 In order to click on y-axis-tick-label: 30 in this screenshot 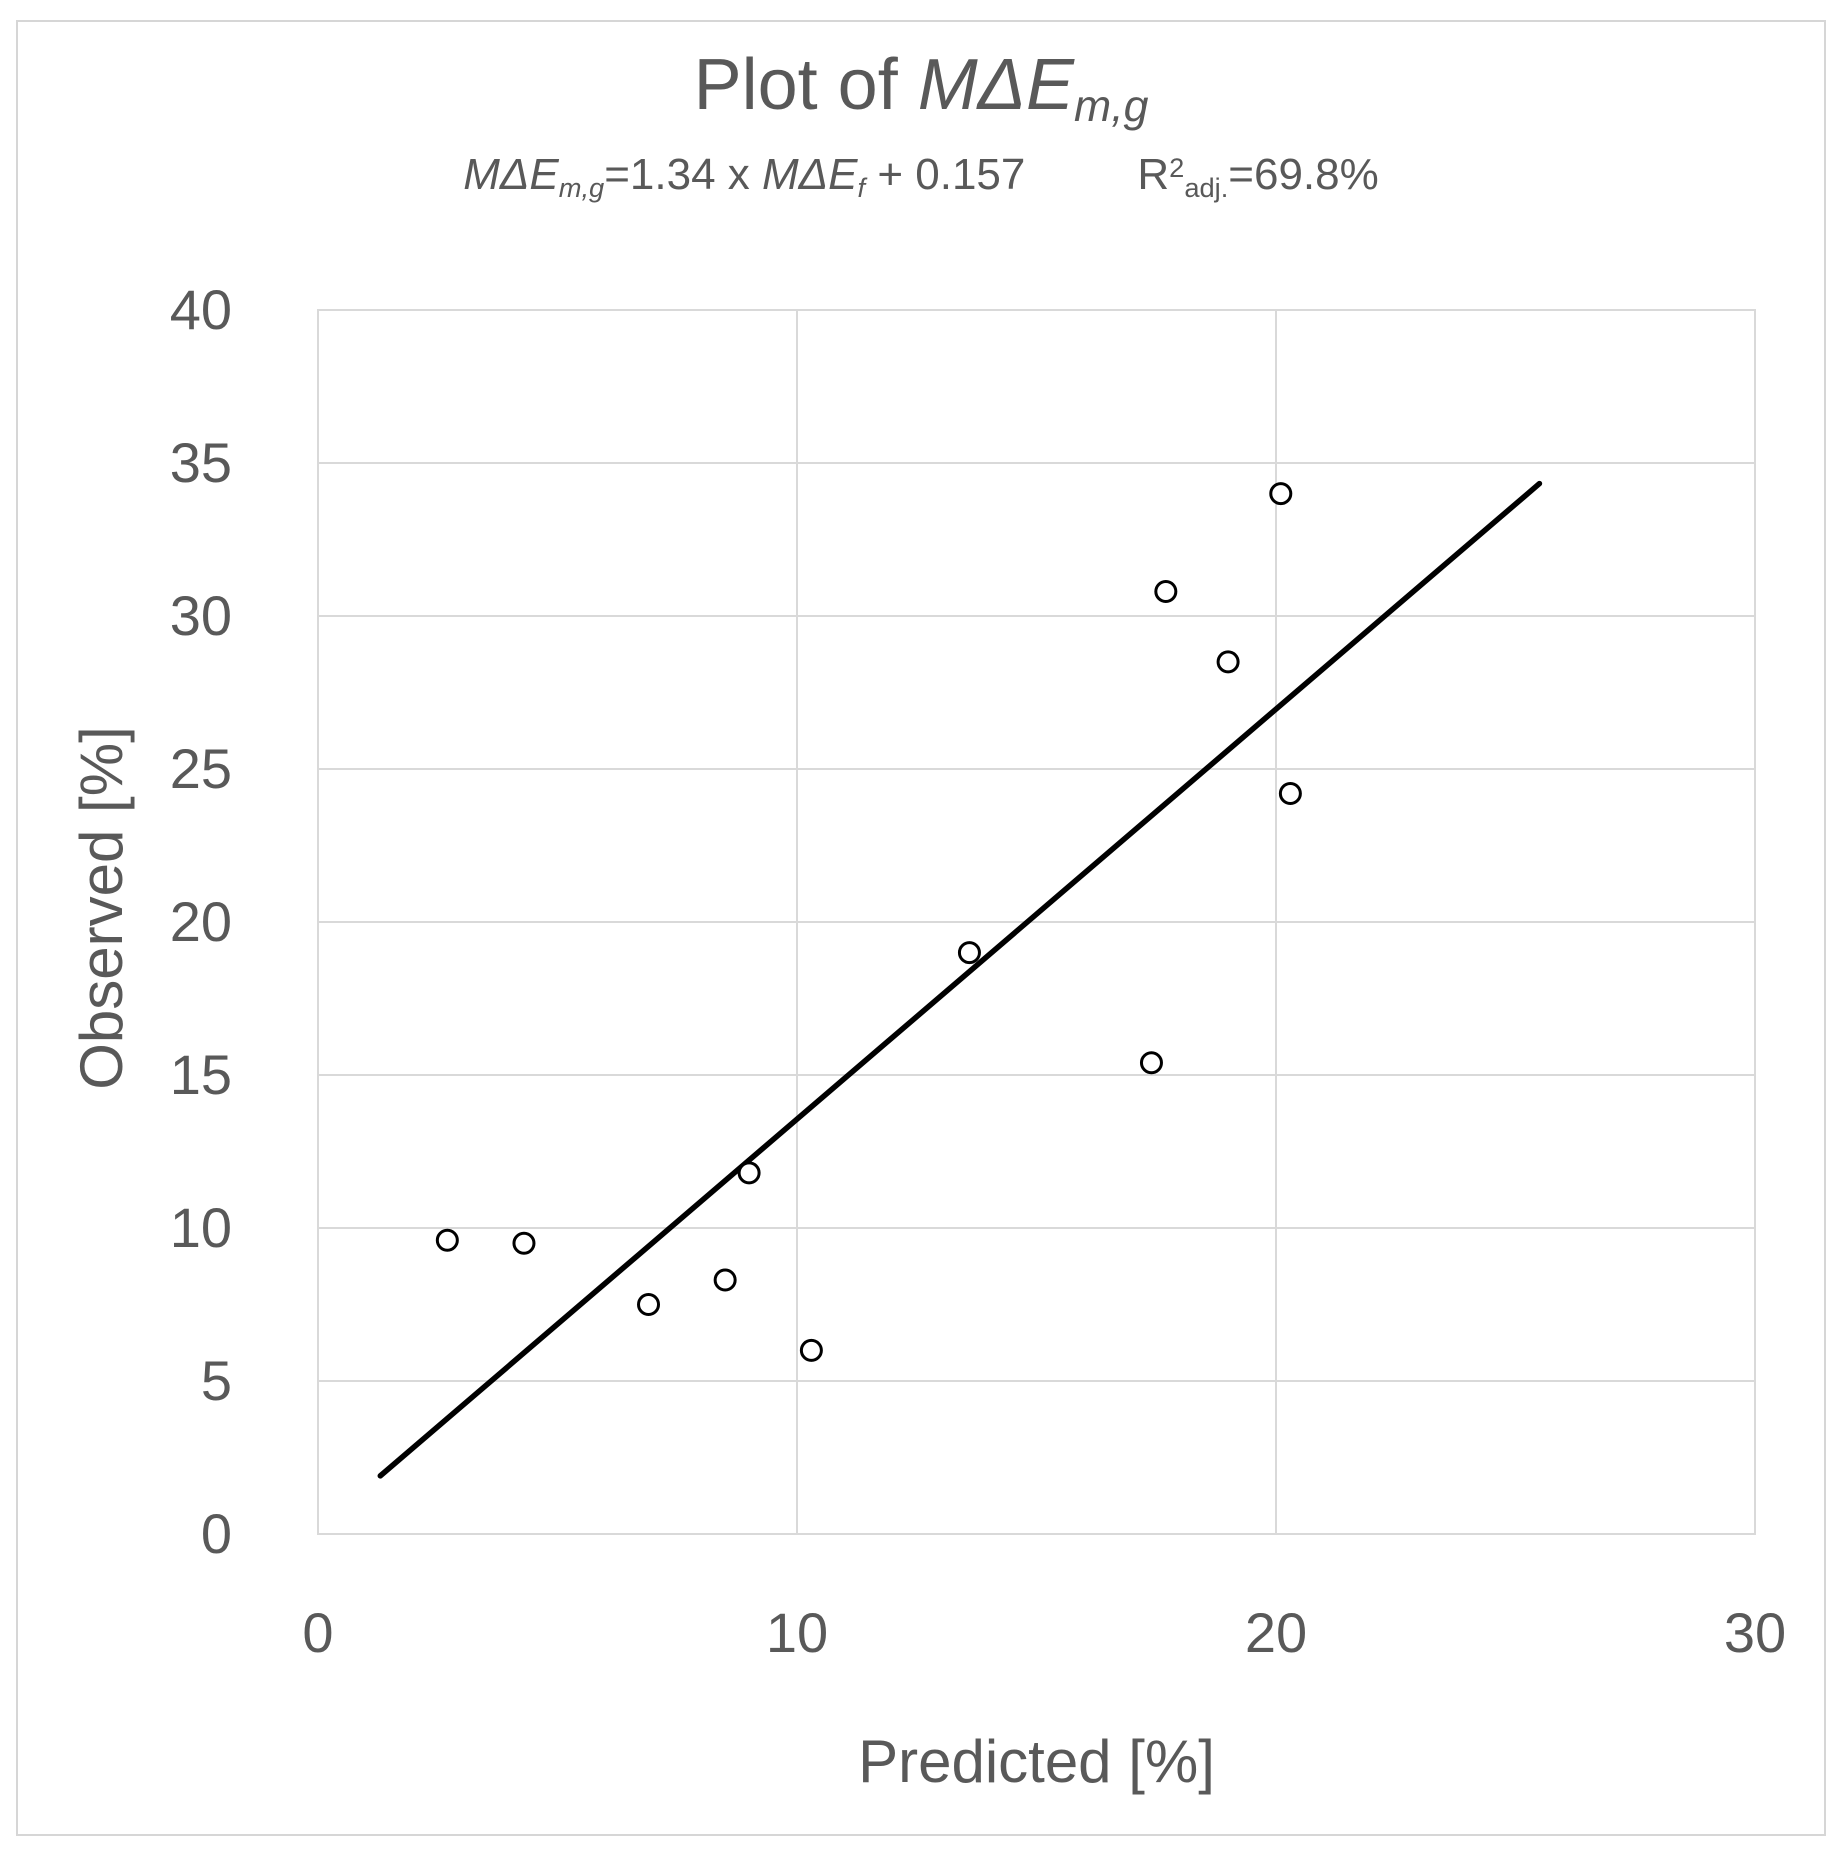, I will do `click(201, 615)`.